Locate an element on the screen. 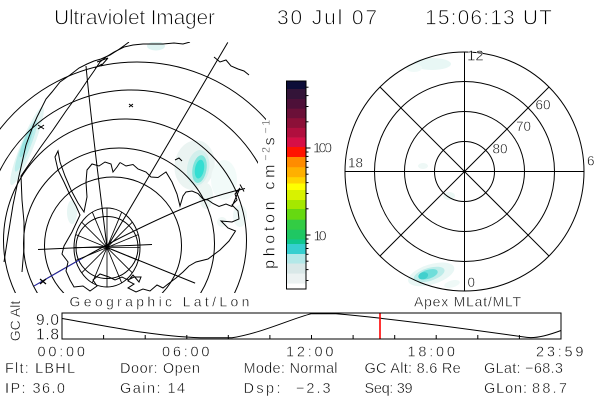 The width and height of the screenshot is (600, 400). svg-text: GLon: is located at coordinates (506, 389).